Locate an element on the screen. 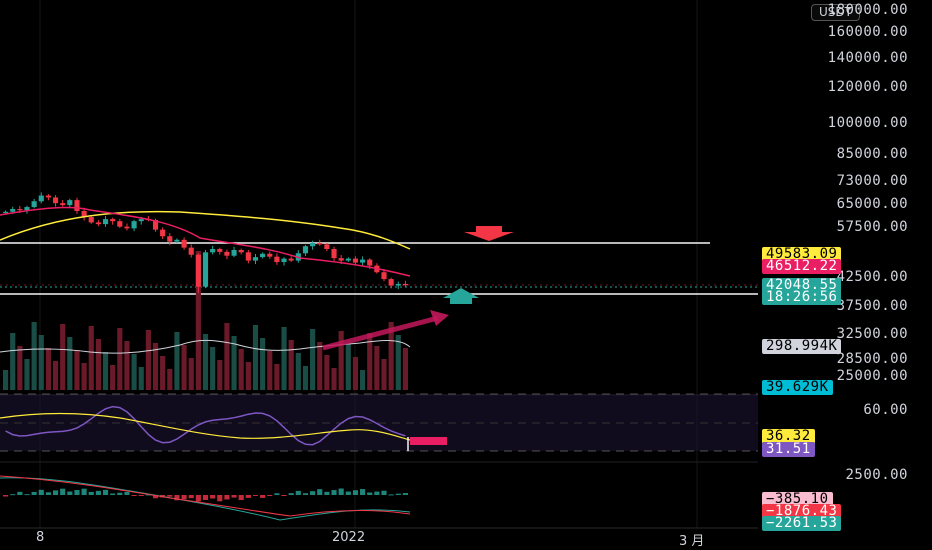  arrow-up-icon is located at coordinates (461, 296).